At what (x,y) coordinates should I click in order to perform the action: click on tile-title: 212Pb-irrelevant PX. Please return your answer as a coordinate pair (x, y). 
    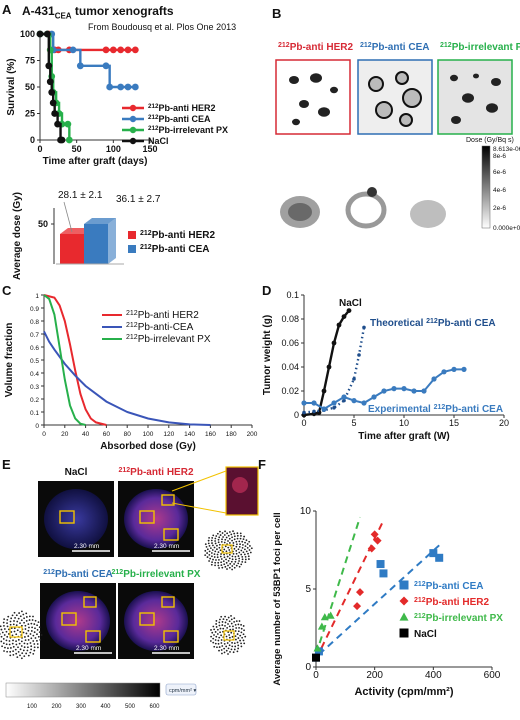
    Looking at the image, I should click on (156, 574).